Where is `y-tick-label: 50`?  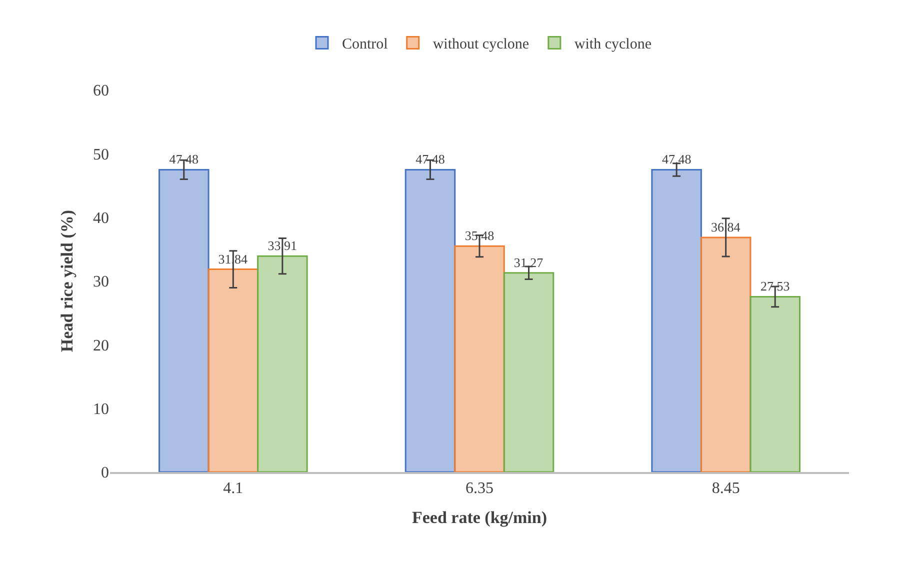 y-tick-label: 50 is located at coordinates (101, 155).